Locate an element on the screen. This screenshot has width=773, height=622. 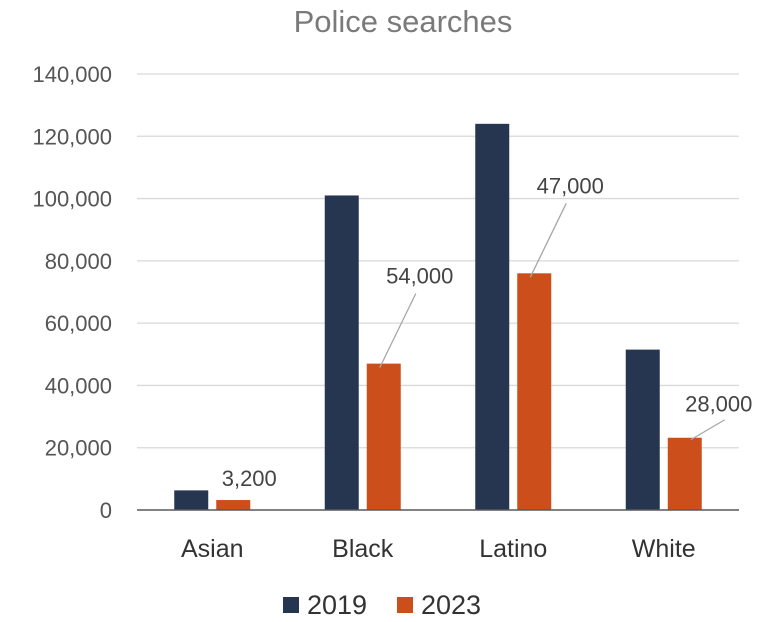
bar-black-2019 is located at coordinates (341, 352).